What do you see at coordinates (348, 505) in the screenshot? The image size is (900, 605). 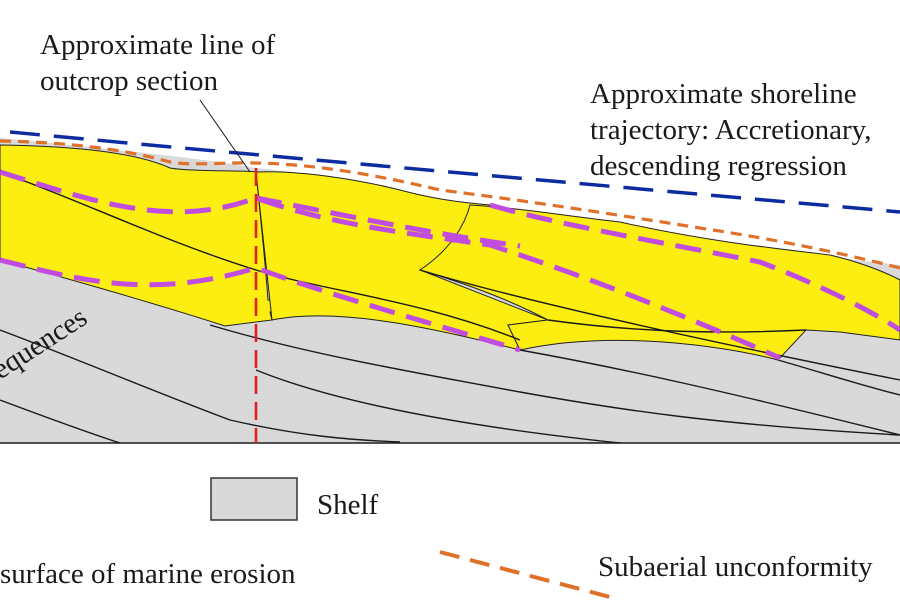 I see `legend-shelf-label: Shelf` at bounding box center [348, 505].